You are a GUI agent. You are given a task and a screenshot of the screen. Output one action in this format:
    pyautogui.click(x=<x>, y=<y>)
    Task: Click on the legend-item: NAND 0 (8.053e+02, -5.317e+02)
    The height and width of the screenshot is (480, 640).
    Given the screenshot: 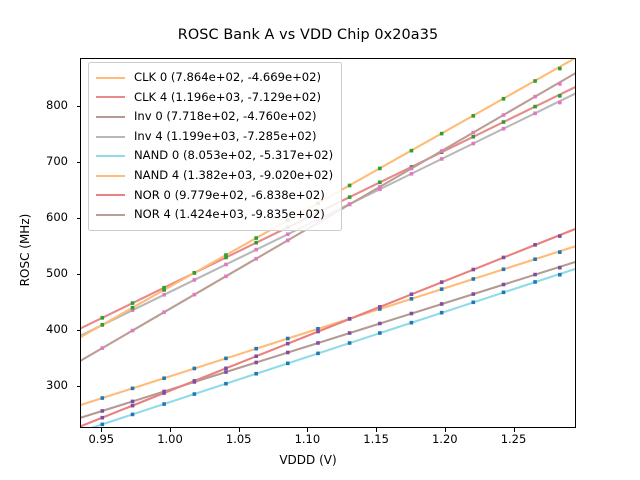 What is the action you would take?
    pyautogui.click(x=214, y=156)
    